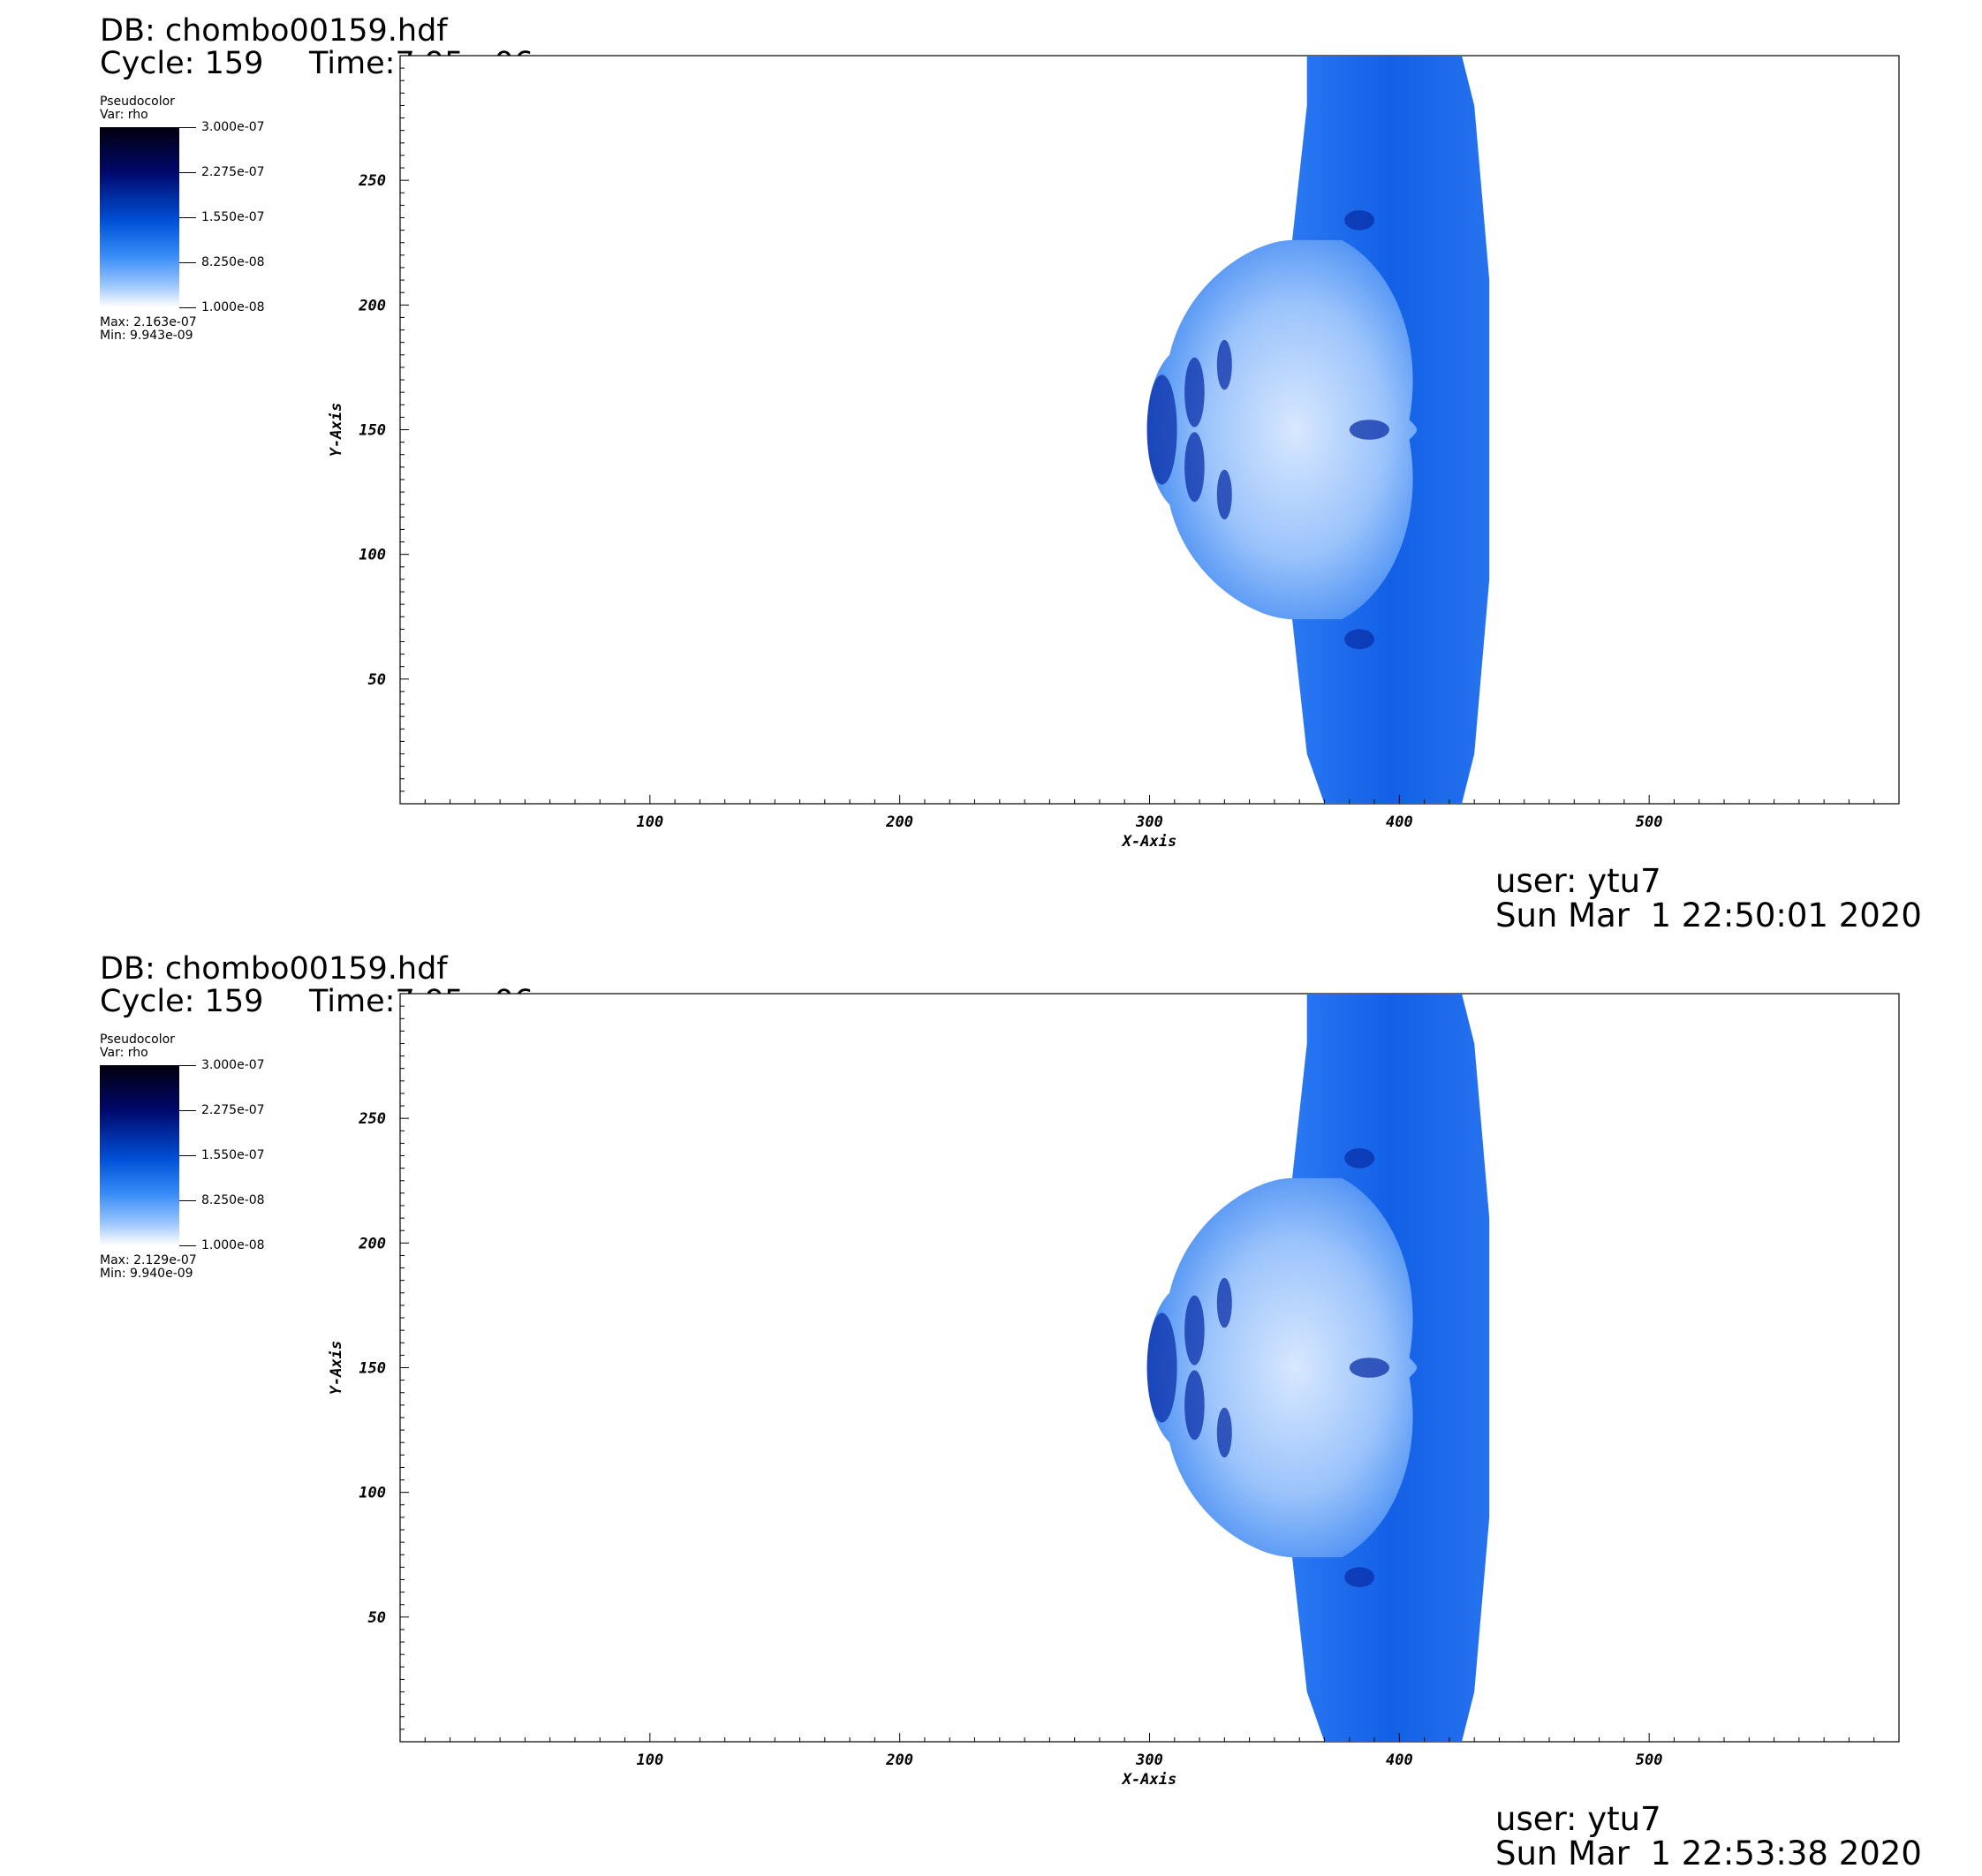  I want to click on date-label: Sun Mar 1 22:53:38 2020, so click(1709, 1853).